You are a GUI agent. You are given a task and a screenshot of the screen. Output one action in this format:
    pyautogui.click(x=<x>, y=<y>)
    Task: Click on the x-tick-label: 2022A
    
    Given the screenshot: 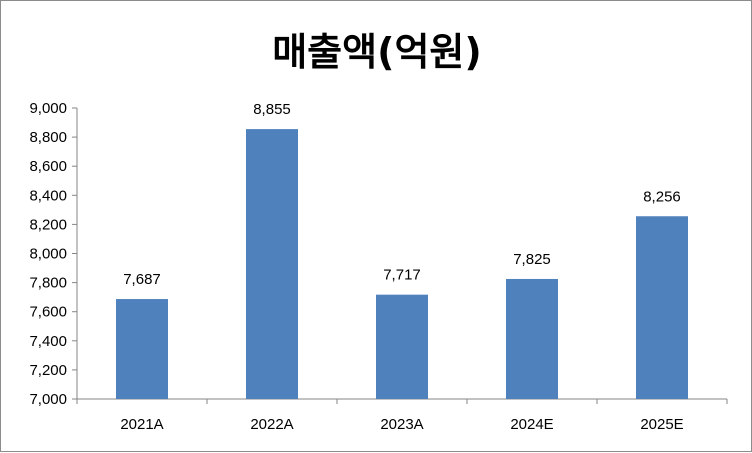 What is the action you would take?
    pyautogui.click(x=271, y=424)
    